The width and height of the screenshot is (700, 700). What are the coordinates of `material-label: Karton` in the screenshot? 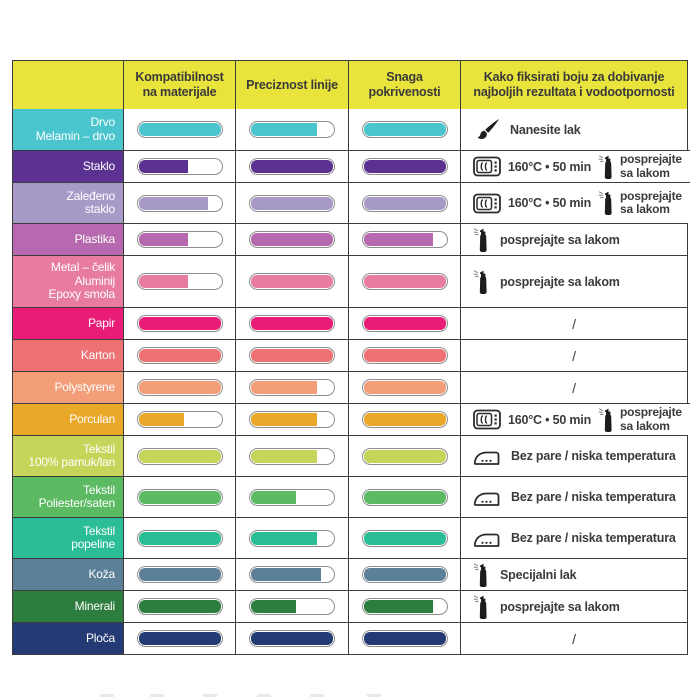 It's located at (68, 355).